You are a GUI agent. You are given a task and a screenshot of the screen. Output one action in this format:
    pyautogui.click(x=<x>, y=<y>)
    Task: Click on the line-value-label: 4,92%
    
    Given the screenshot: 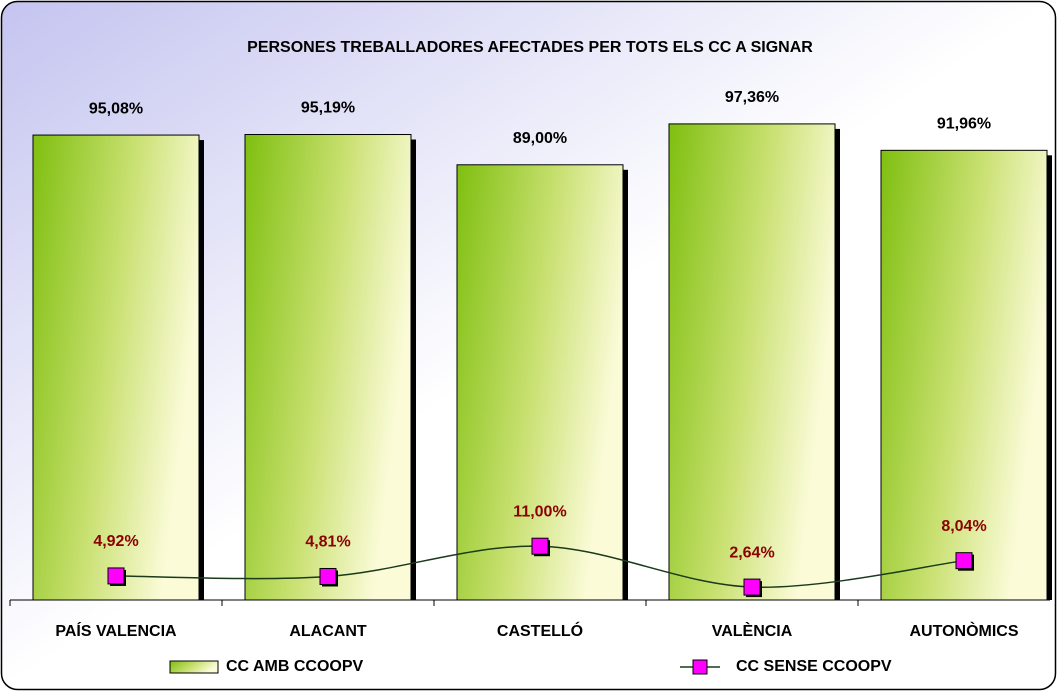 What is the action you would take?
    pyautogui.click(x=115, y=541)
    